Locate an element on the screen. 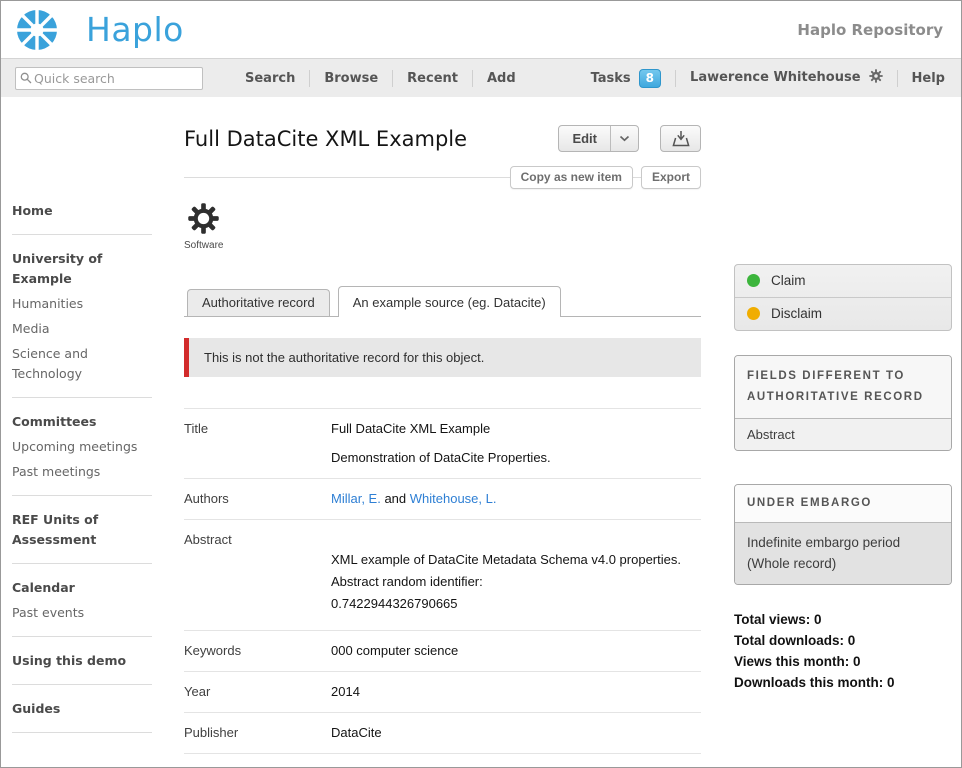 The image size is (962, 768). user-menu: Lawerence Whitehouse is located at coordinates (786, 78).